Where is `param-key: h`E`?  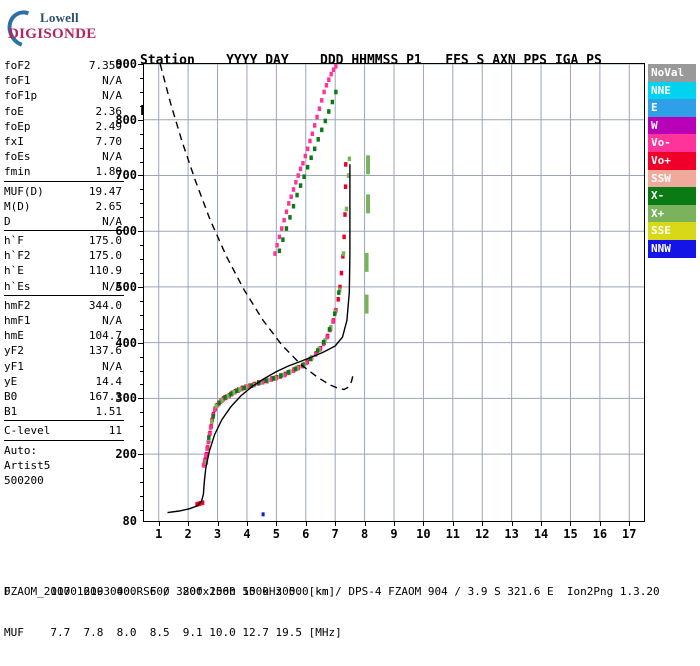 param-key: h`E is located at coordinates (14, 271).